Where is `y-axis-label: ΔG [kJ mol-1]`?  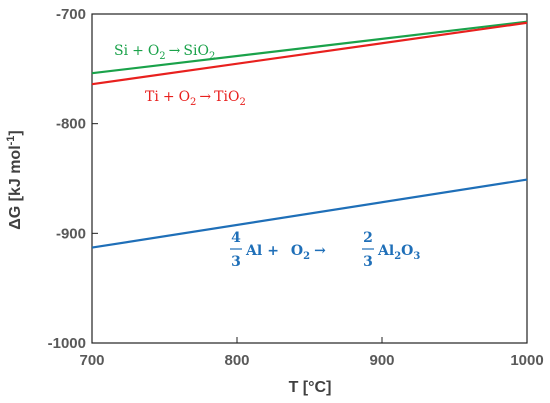
y-axis-label: ΔG [kJ mol-1] is located at coordinates (14, 180).